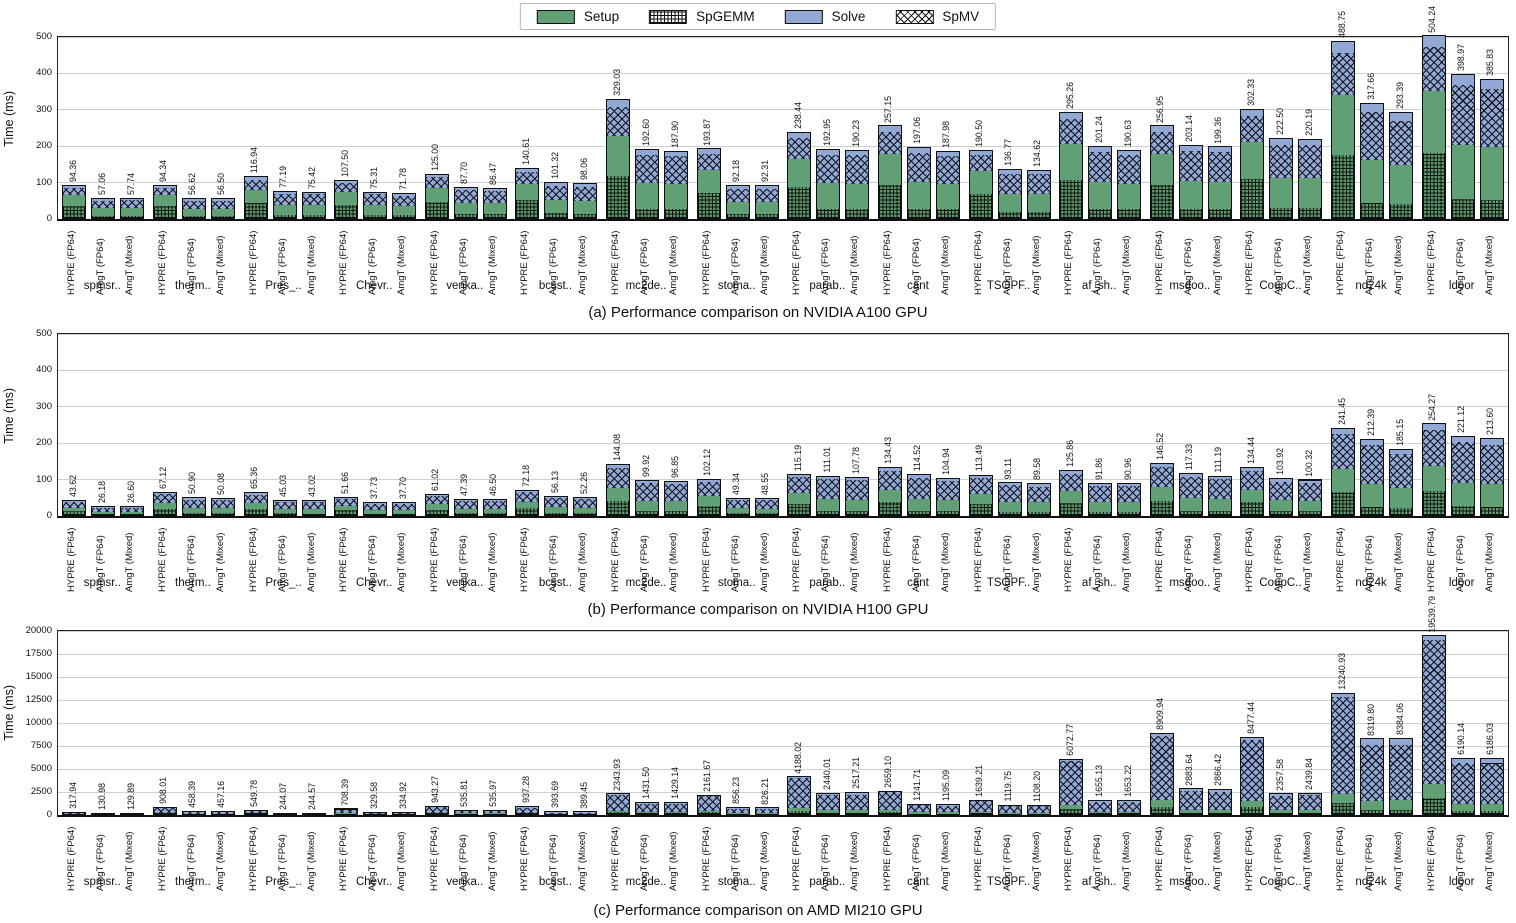 The image size is (1516, 923). What do you see at coordinates (193, 286) in the screenshot?
I see `category-label: therm..` at bounding box center [193, 286].